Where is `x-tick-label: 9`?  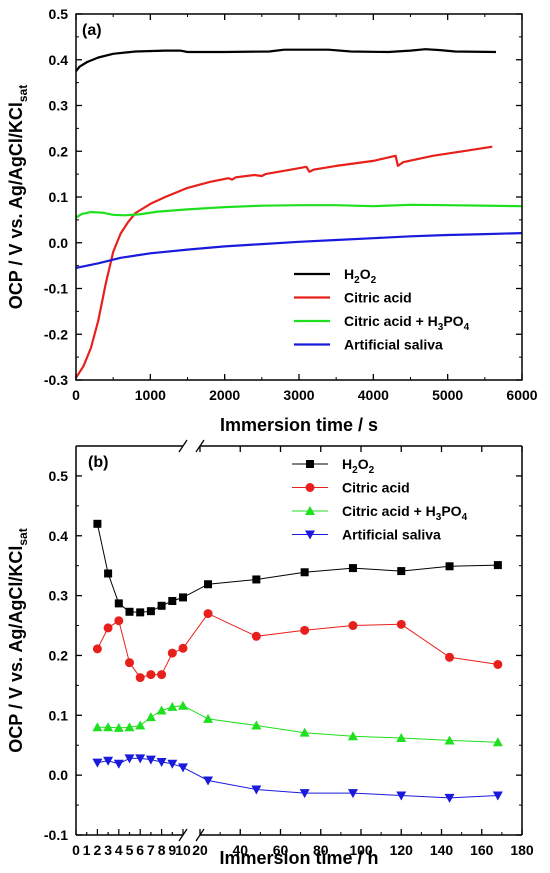
x-tick-label: 9 is located at coordinates (172, 850).